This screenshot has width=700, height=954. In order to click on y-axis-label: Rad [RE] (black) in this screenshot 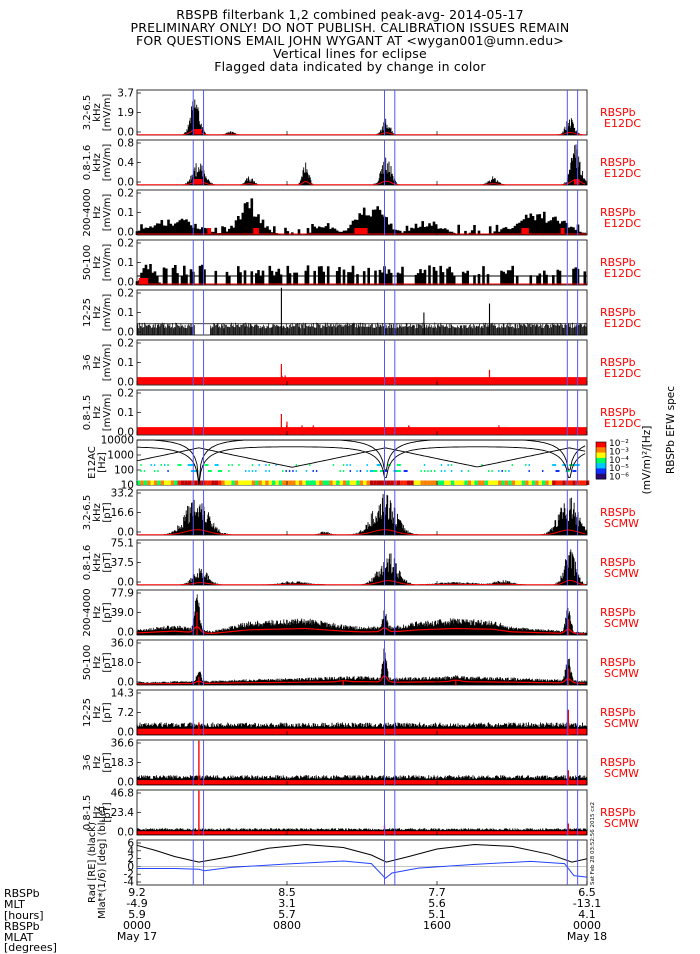, I will do `click(92, 862)`.